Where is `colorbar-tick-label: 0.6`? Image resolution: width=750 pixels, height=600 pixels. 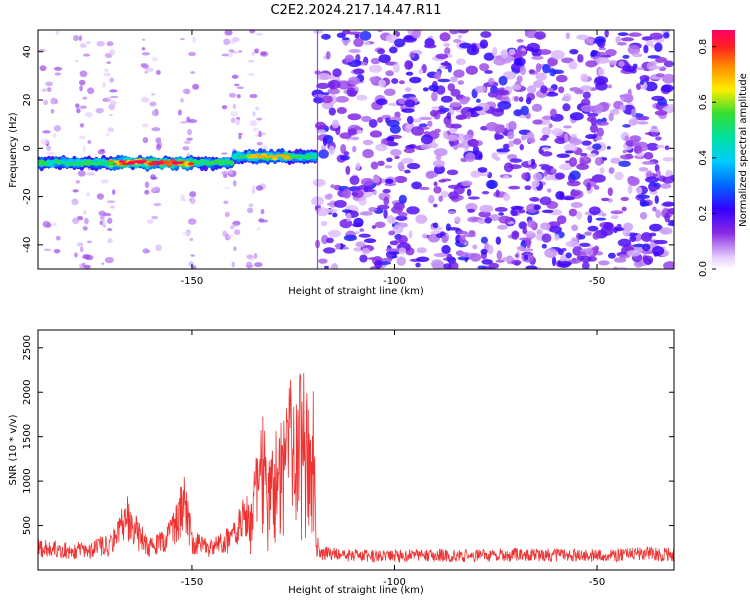 colorbar-tick-label: 0.6 is located at coordinates (703, 102).